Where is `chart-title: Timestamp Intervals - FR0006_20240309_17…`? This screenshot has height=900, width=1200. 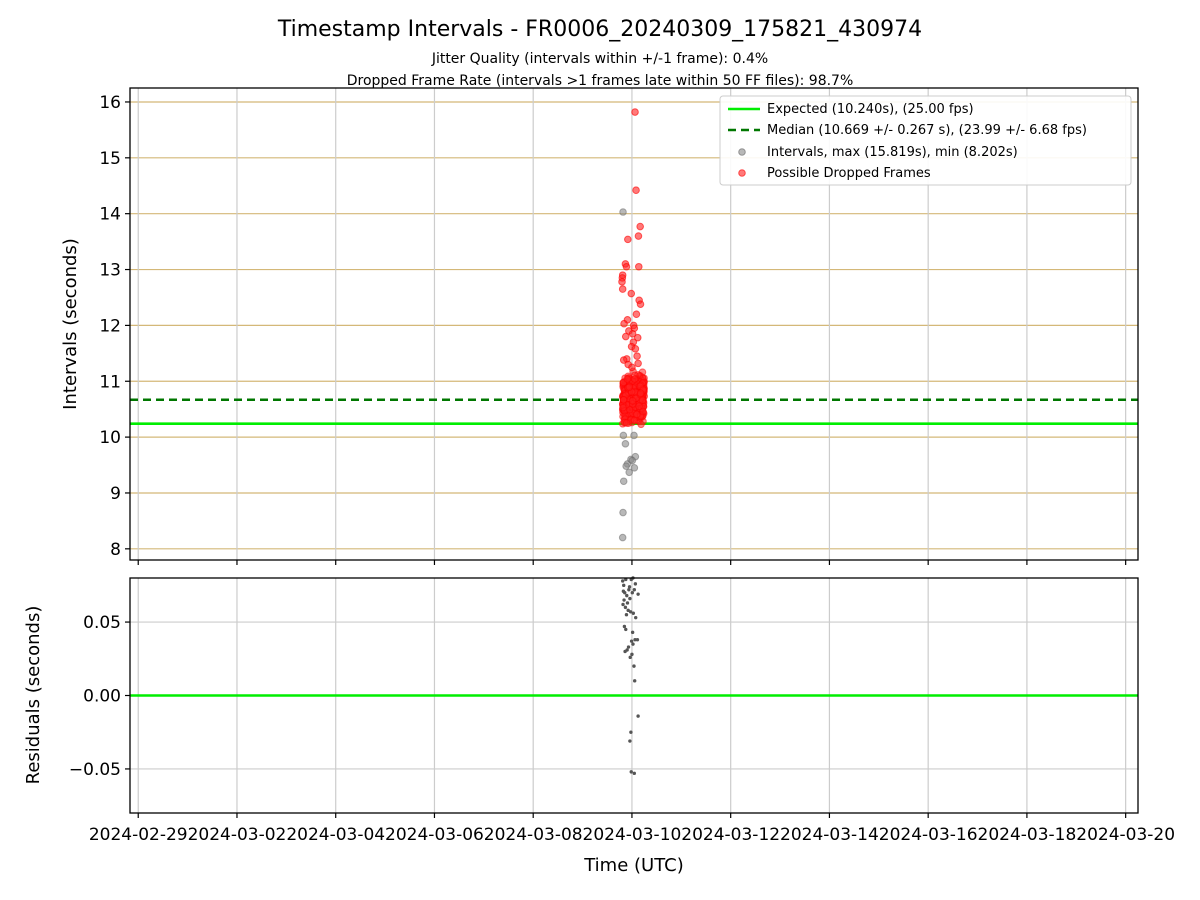
chart-title: Timestamp Intervals - FR0006_20240309_17… is located at coordinates (599, 29).